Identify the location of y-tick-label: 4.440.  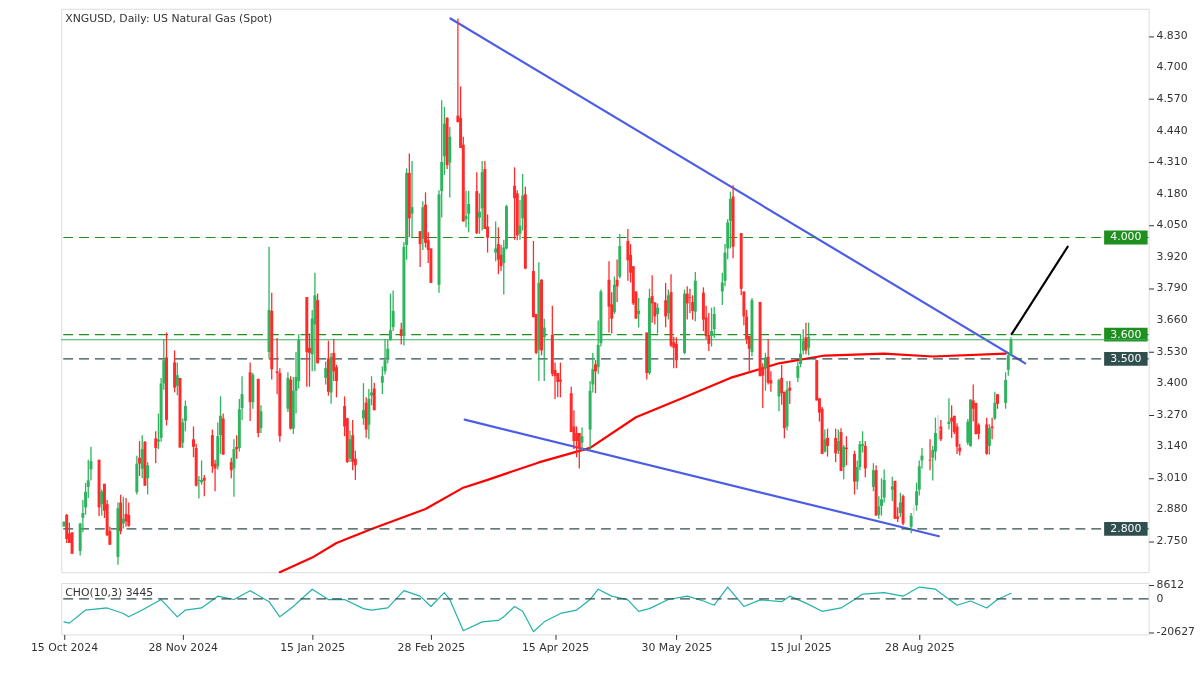
(1172, 130).